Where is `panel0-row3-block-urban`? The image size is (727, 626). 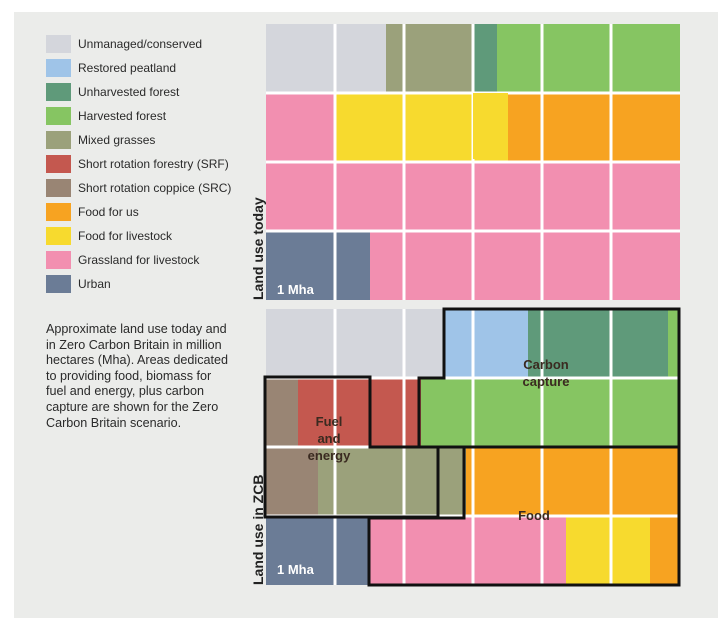 panel0-row3-block-urban is located at coordinates (318, 265).